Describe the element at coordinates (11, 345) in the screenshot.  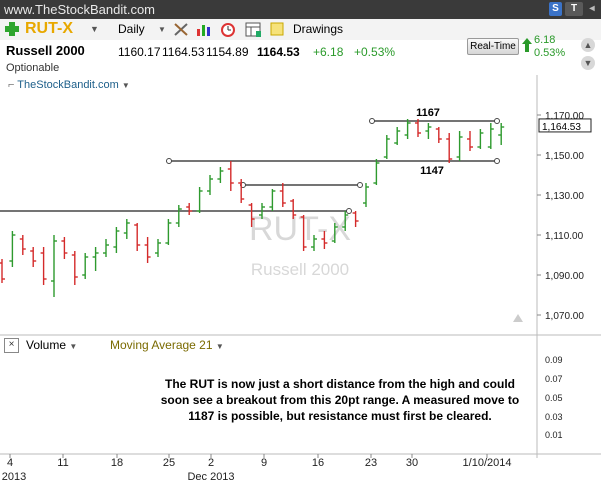
I see `close-panel-icon: ×` at that location.